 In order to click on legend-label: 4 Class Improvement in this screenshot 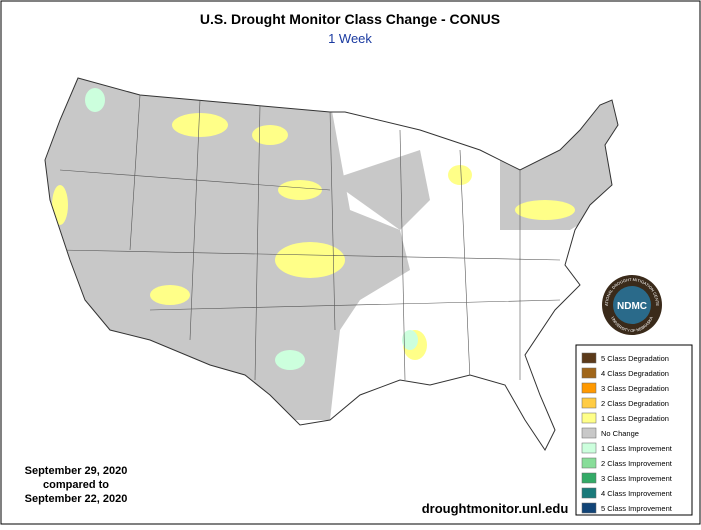, I will do `click(637, 493)`.